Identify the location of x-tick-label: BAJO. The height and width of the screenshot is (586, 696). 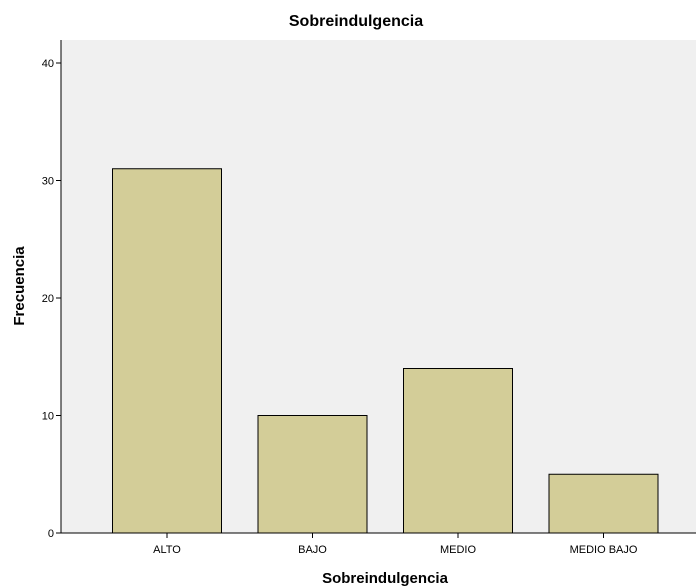
(312, 550).